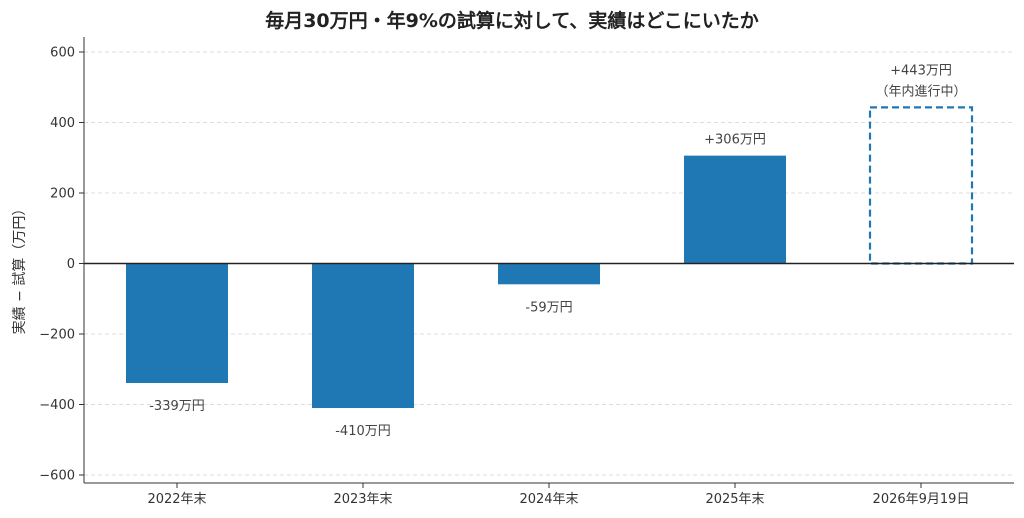 The height and width of the screenshot is (518, 1024). I want to click on chart-title: 毎月30万円・年9%の試算に対して、実績はどこにいたか, so click(512, 21).